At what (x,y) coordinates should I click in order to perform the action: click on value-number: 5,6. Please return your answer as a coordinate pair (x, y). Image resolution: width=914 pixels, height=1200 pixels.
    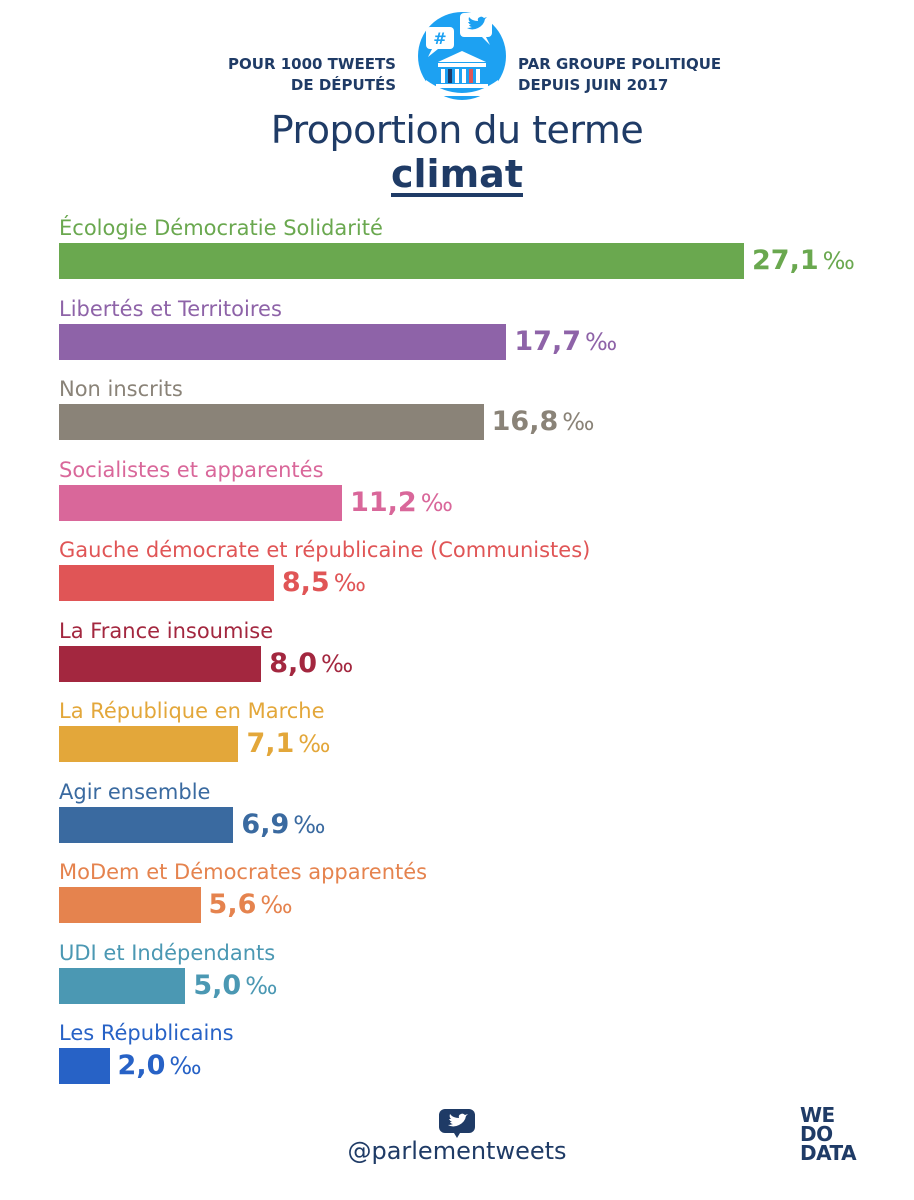
    Looking at the image, I should click on (232, 904).